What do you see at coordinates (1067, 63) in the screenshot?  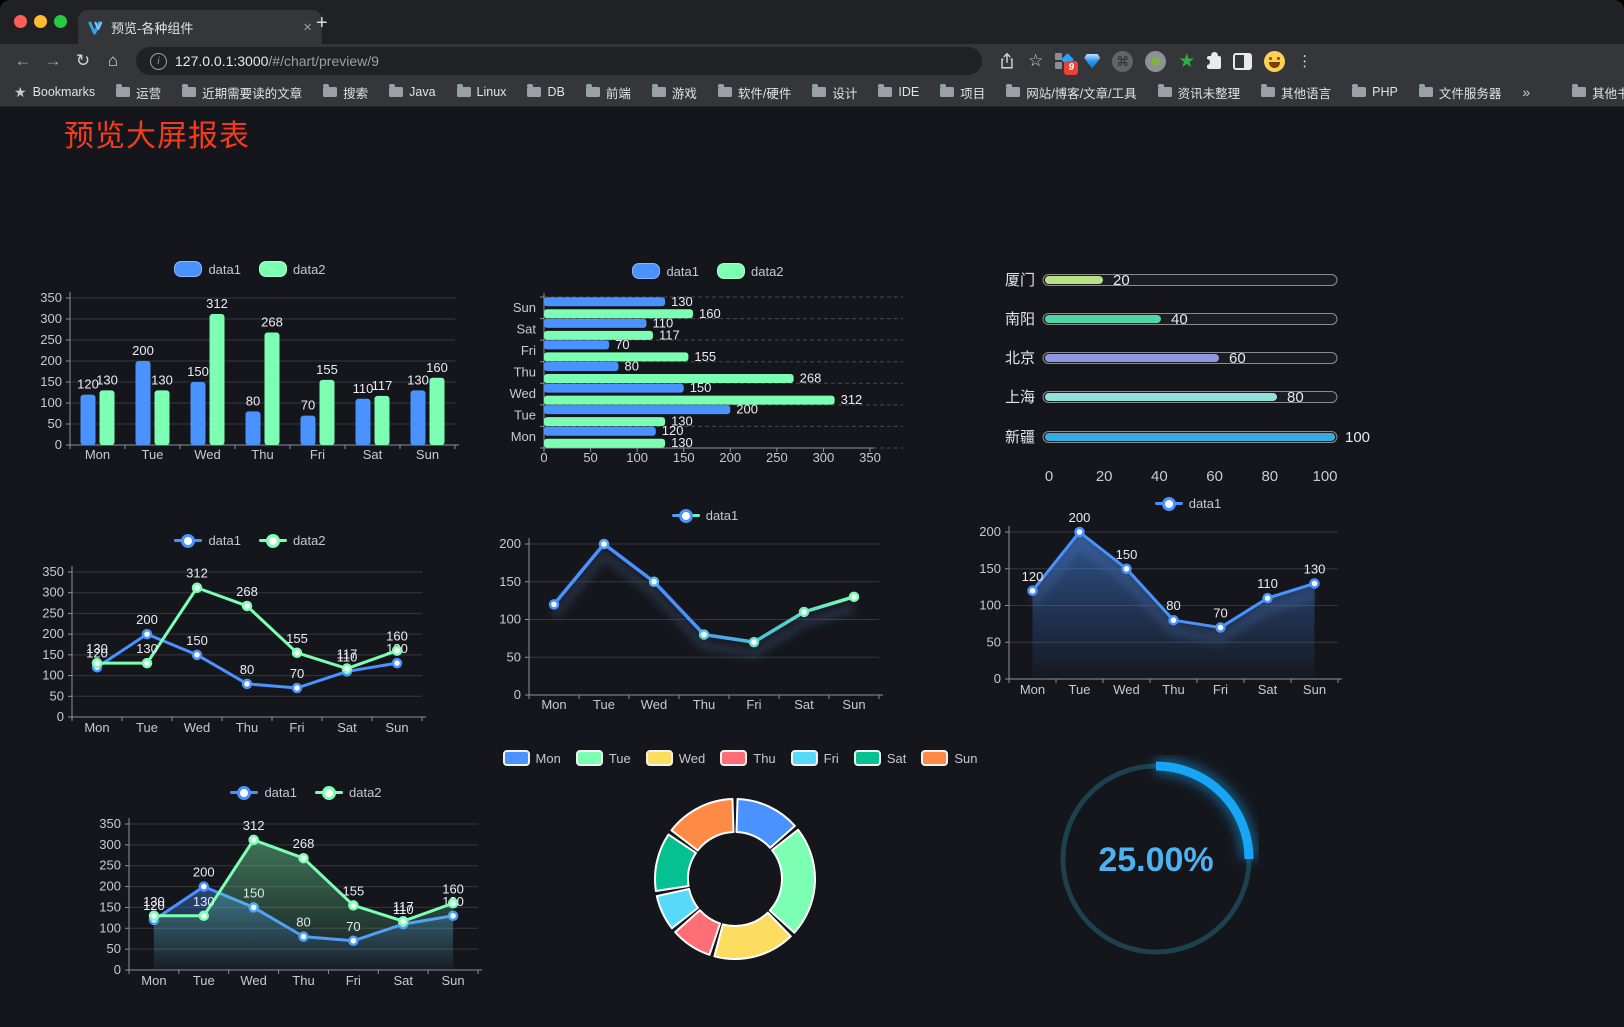 I see `extension-grid-icon: 9` at bounding box center [1067, 63].